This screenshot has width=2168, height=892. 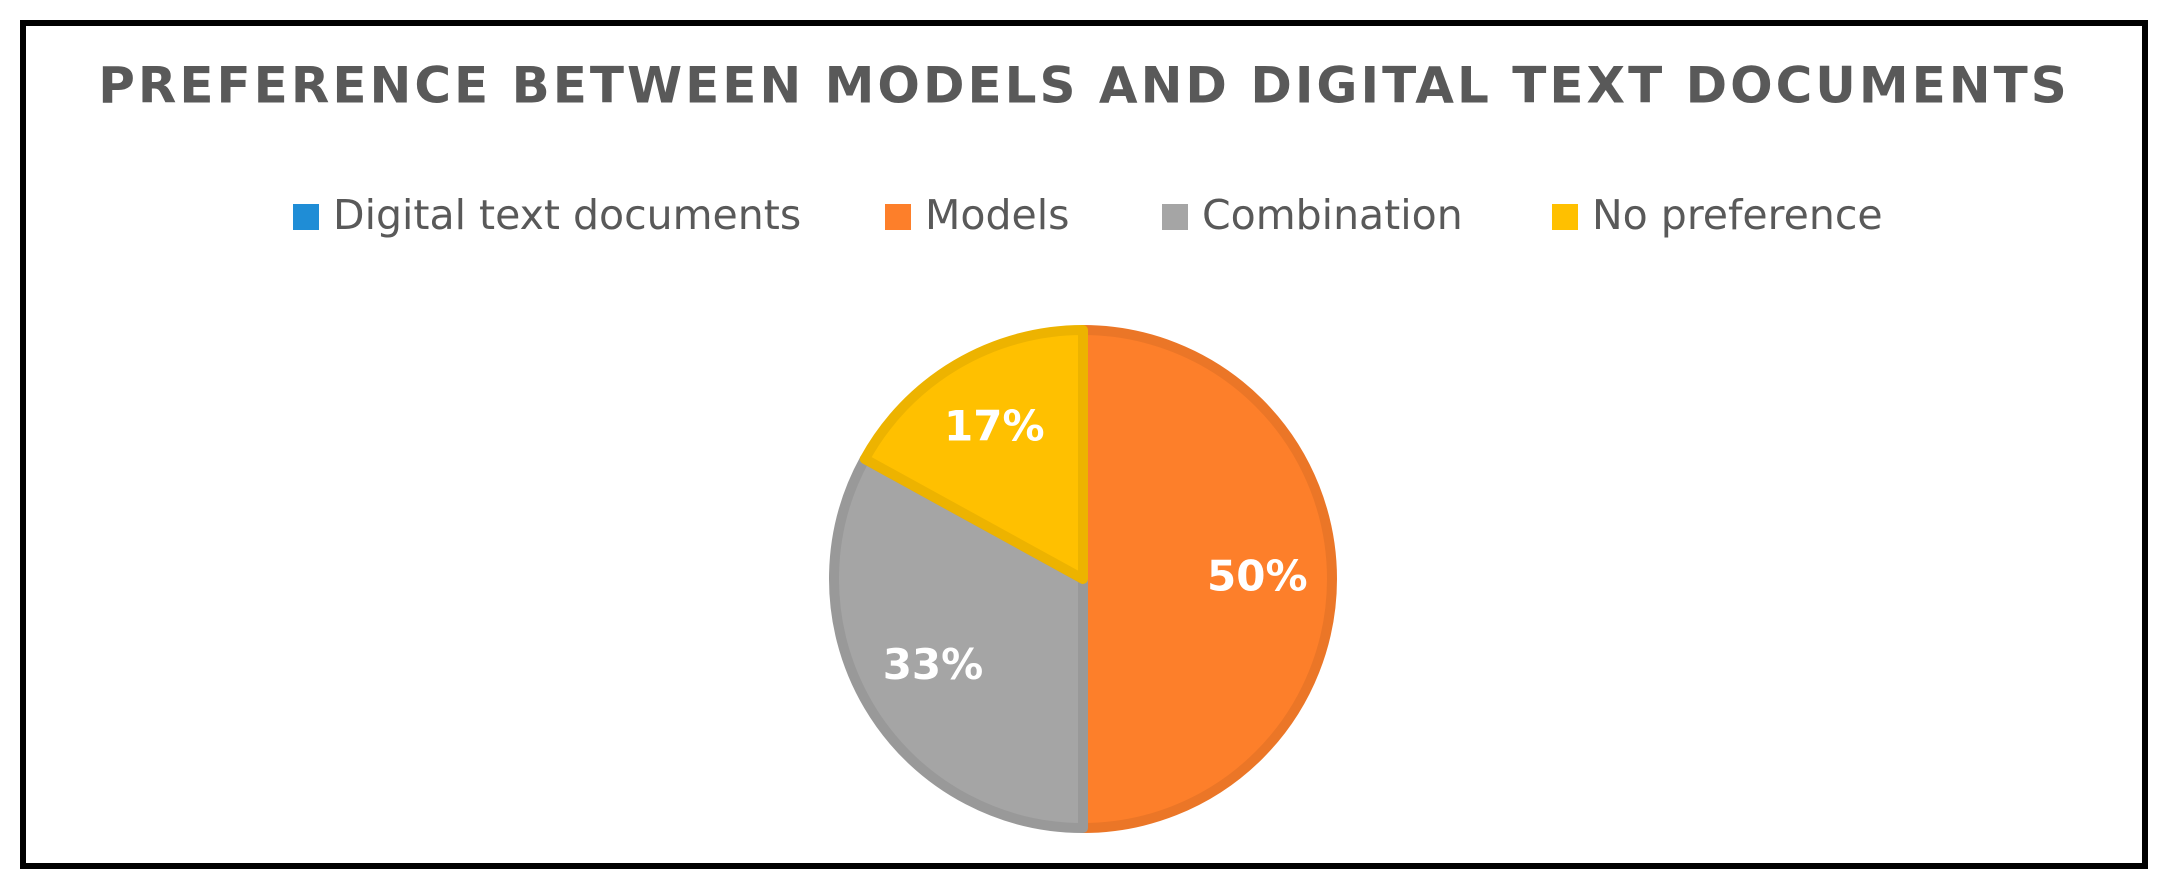 I want to click on legend-label: Digital text documents, so click(x=567, y=215).